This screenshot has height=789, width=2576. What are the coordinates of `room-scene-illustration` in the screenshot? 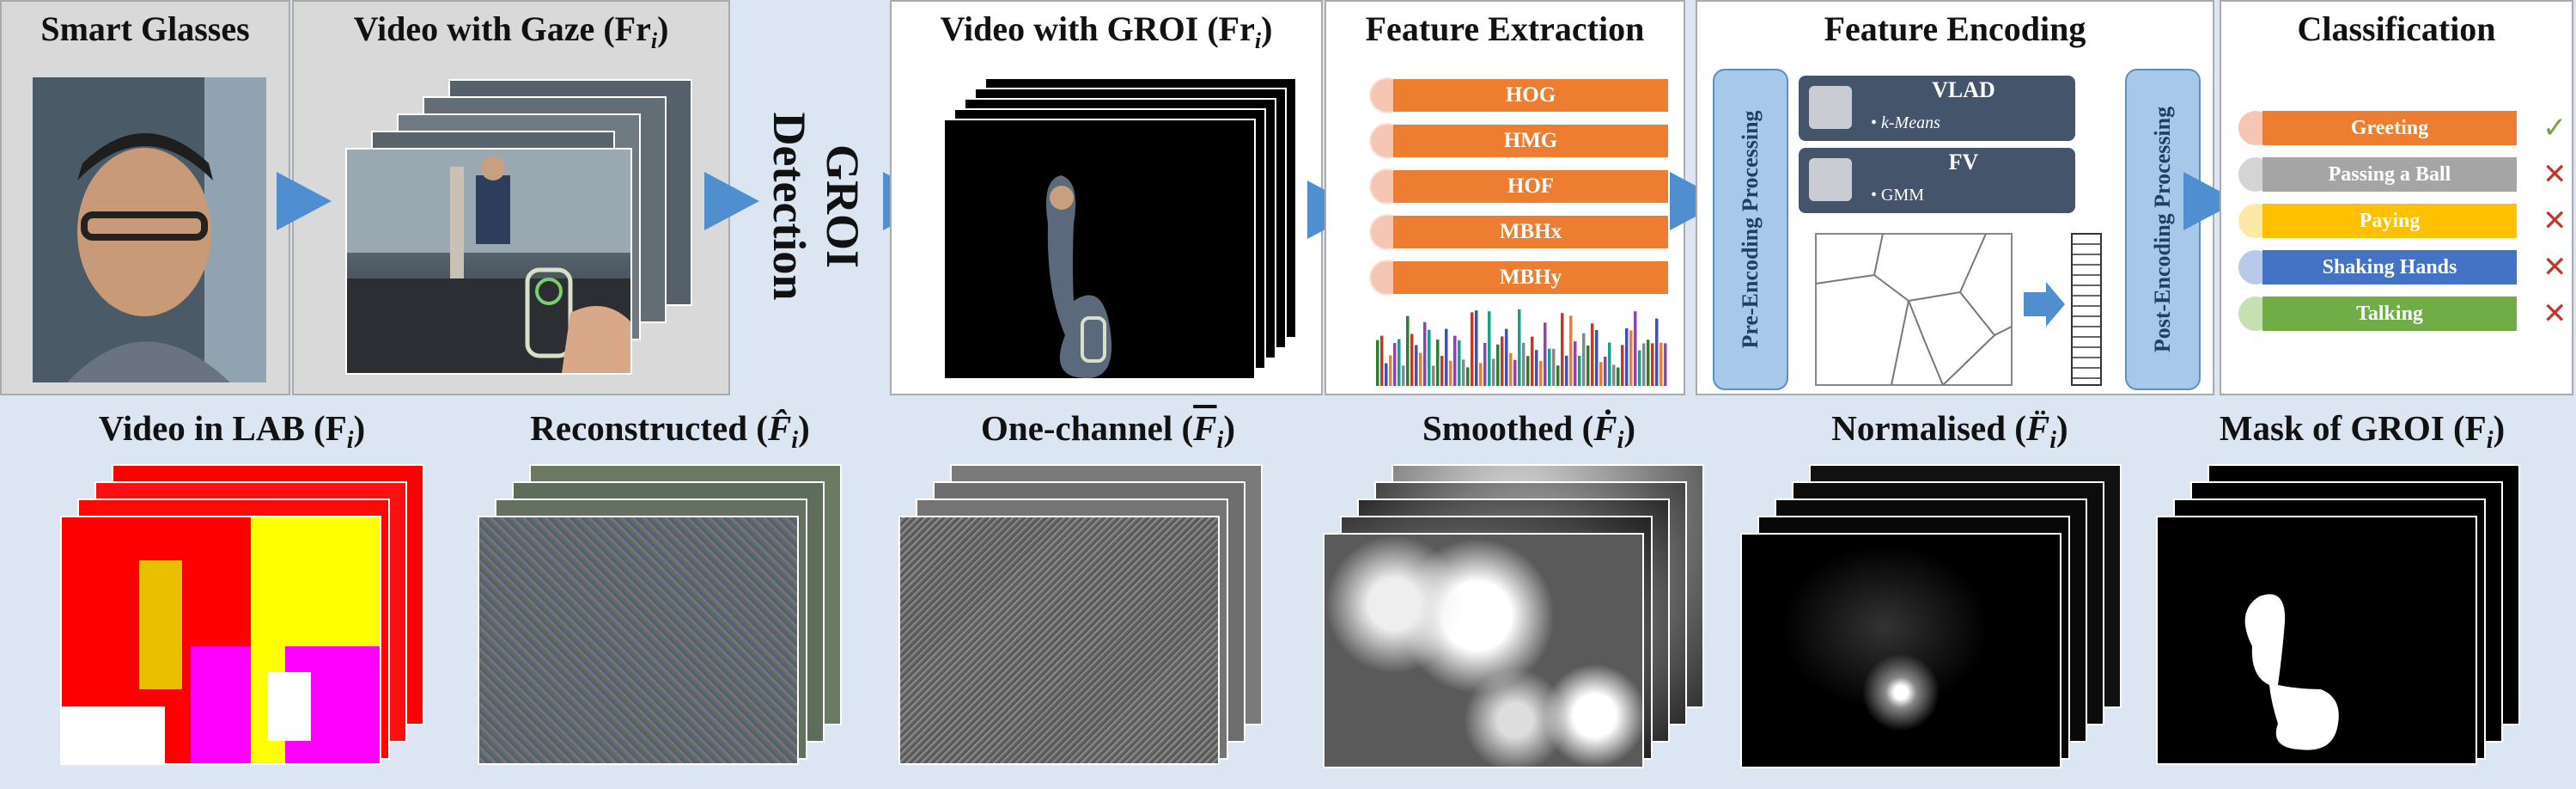 It's located at (489, 261).